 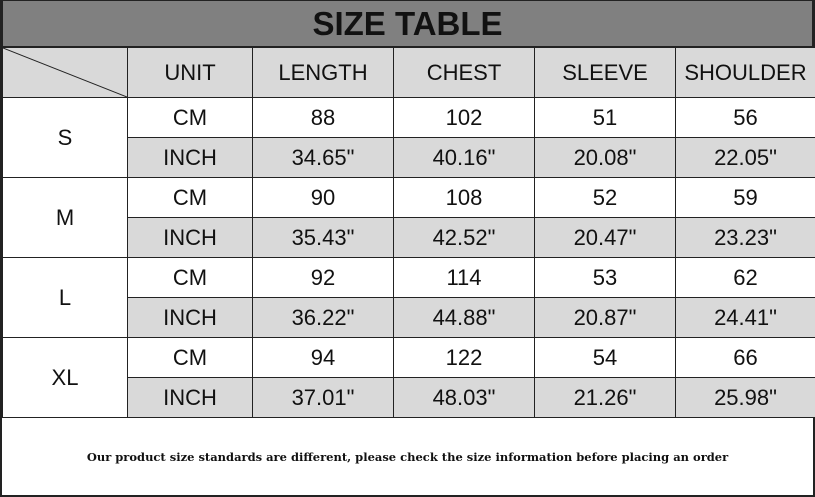 I want to click on size-label: S, so click(x=65, y=137).